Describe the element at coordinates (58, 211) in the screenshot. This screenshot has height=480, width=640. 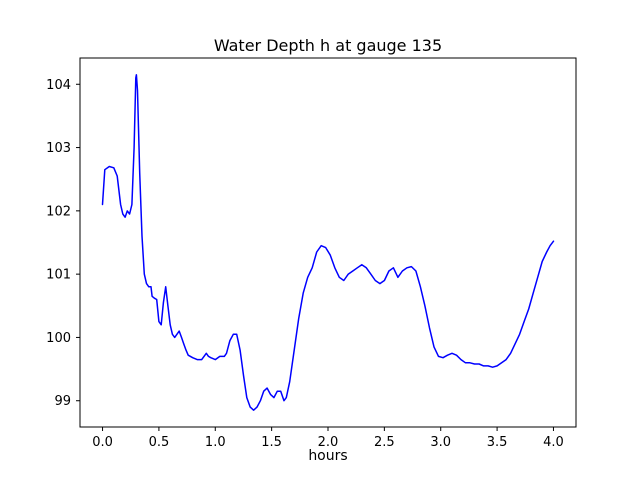
I see `y-tick-label: 102` at that location.